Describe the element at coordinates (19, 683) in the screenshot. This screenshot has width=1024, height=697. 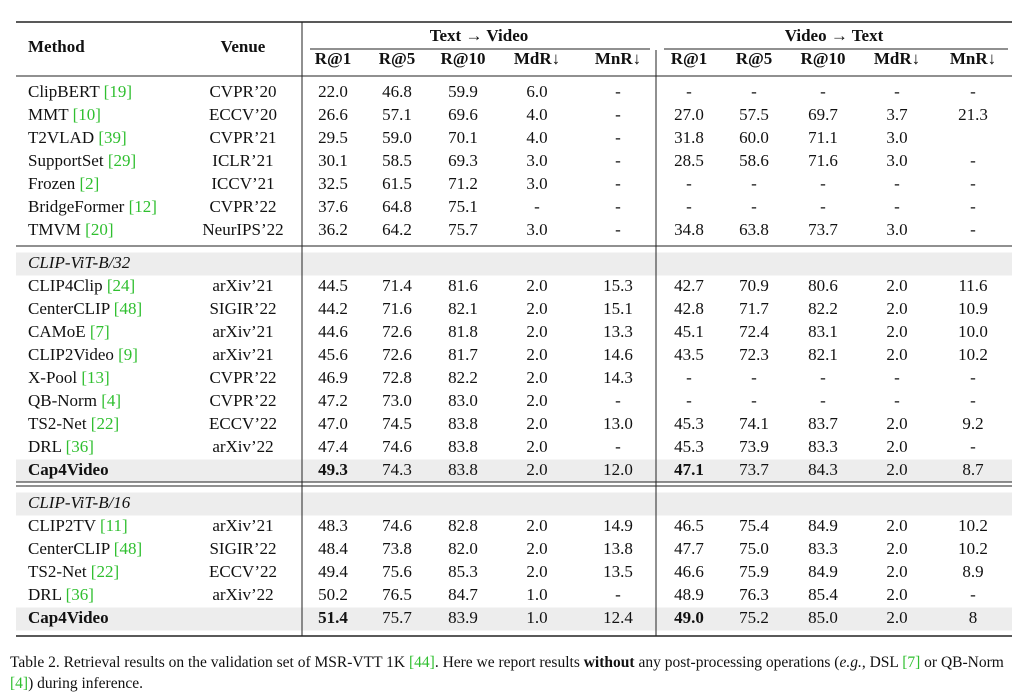
I see `caption-text: [4]` at that location.